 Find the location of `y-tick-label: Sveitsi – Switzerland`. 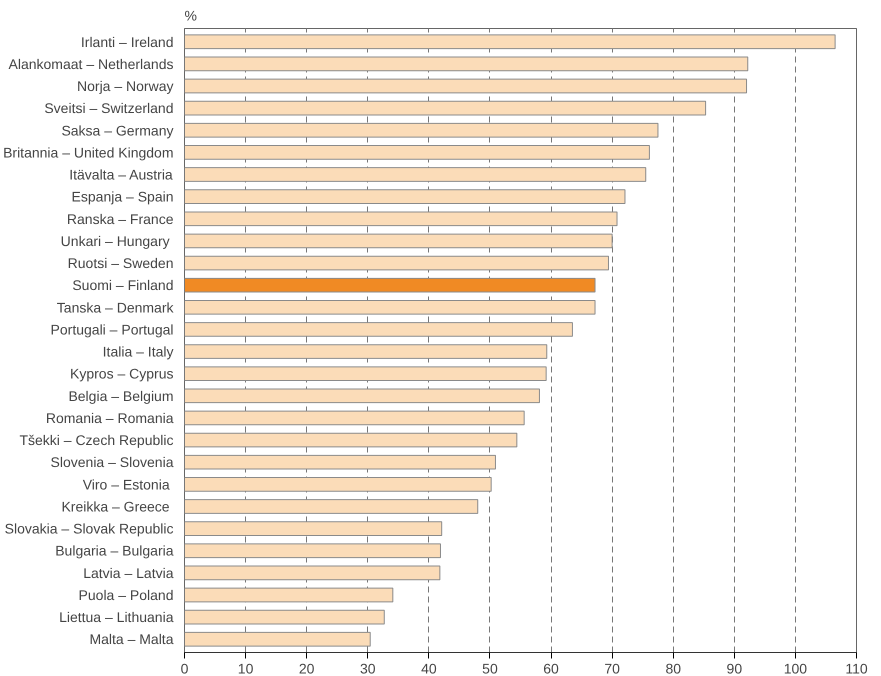

y-tick-label: Sveitsi – Switzerland is located at coordinates (109, 108).